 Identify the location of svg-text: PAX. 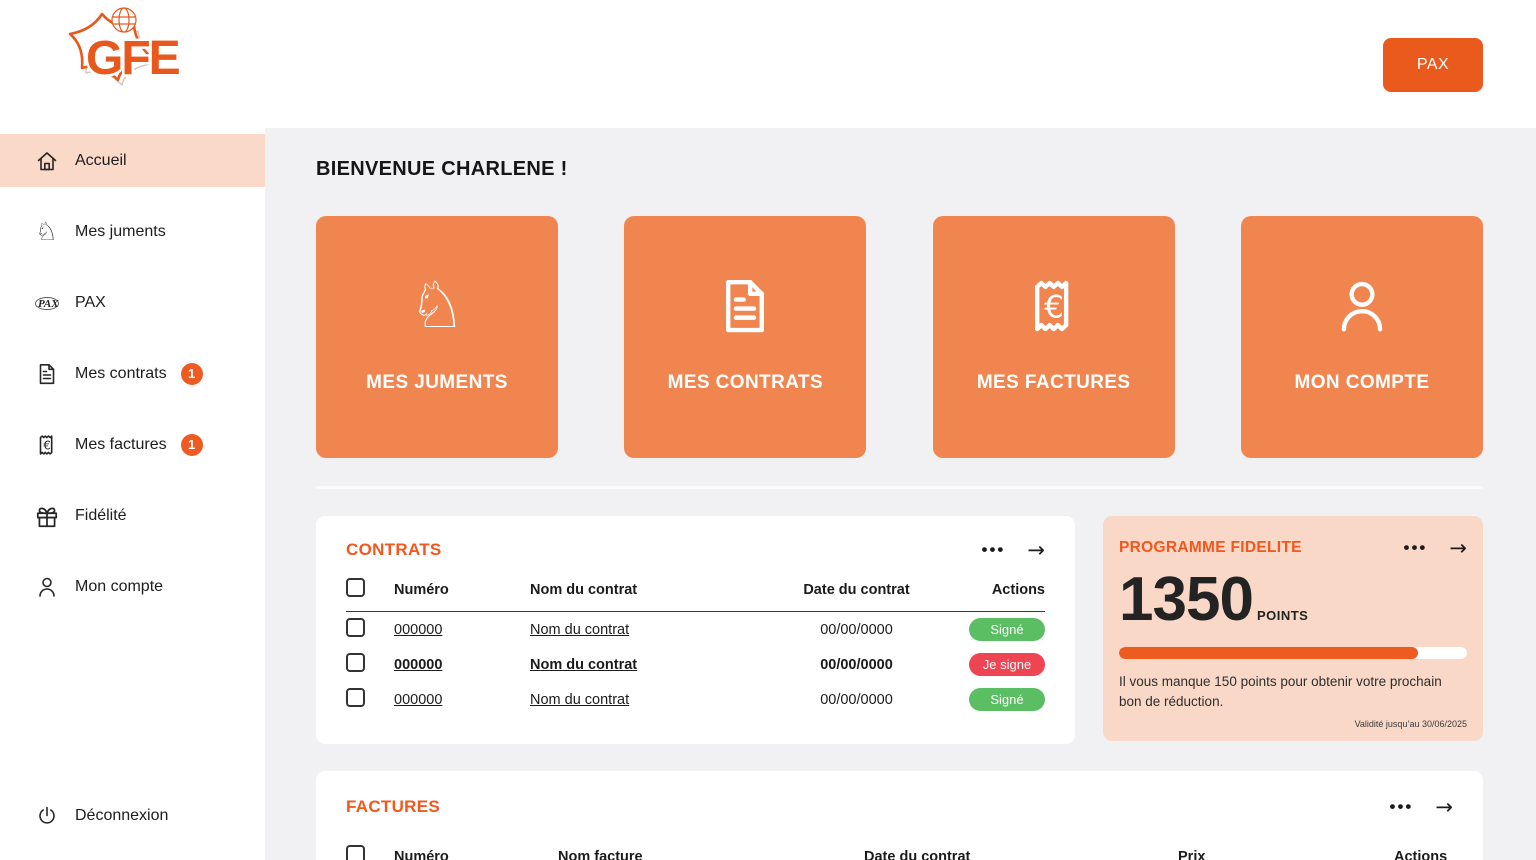
(48, 304).